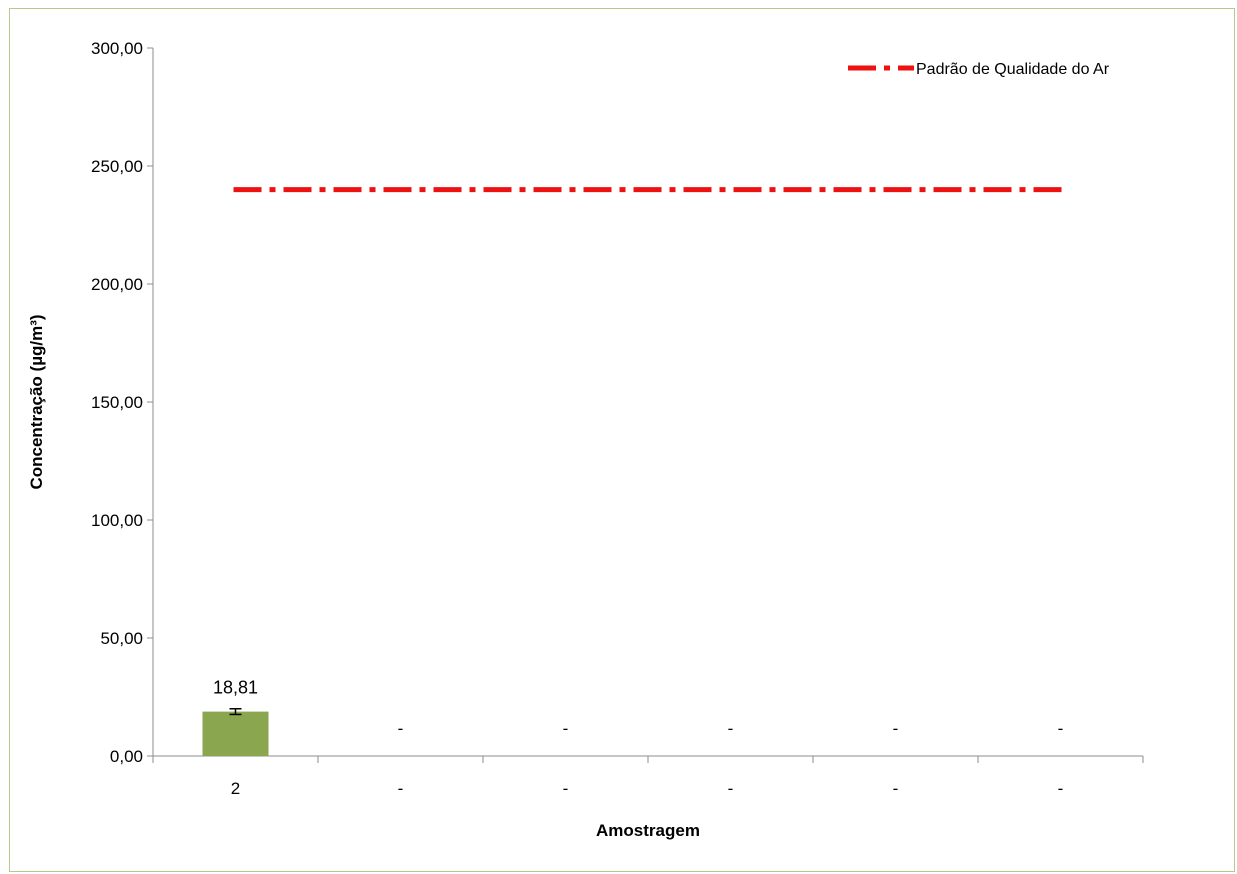 The height and width of the screenshot is (874, 1237). What do you see at coordinates (235, 688) in the screenshot?
I see `data-label: 18,81` at bounding box center [235, 688].